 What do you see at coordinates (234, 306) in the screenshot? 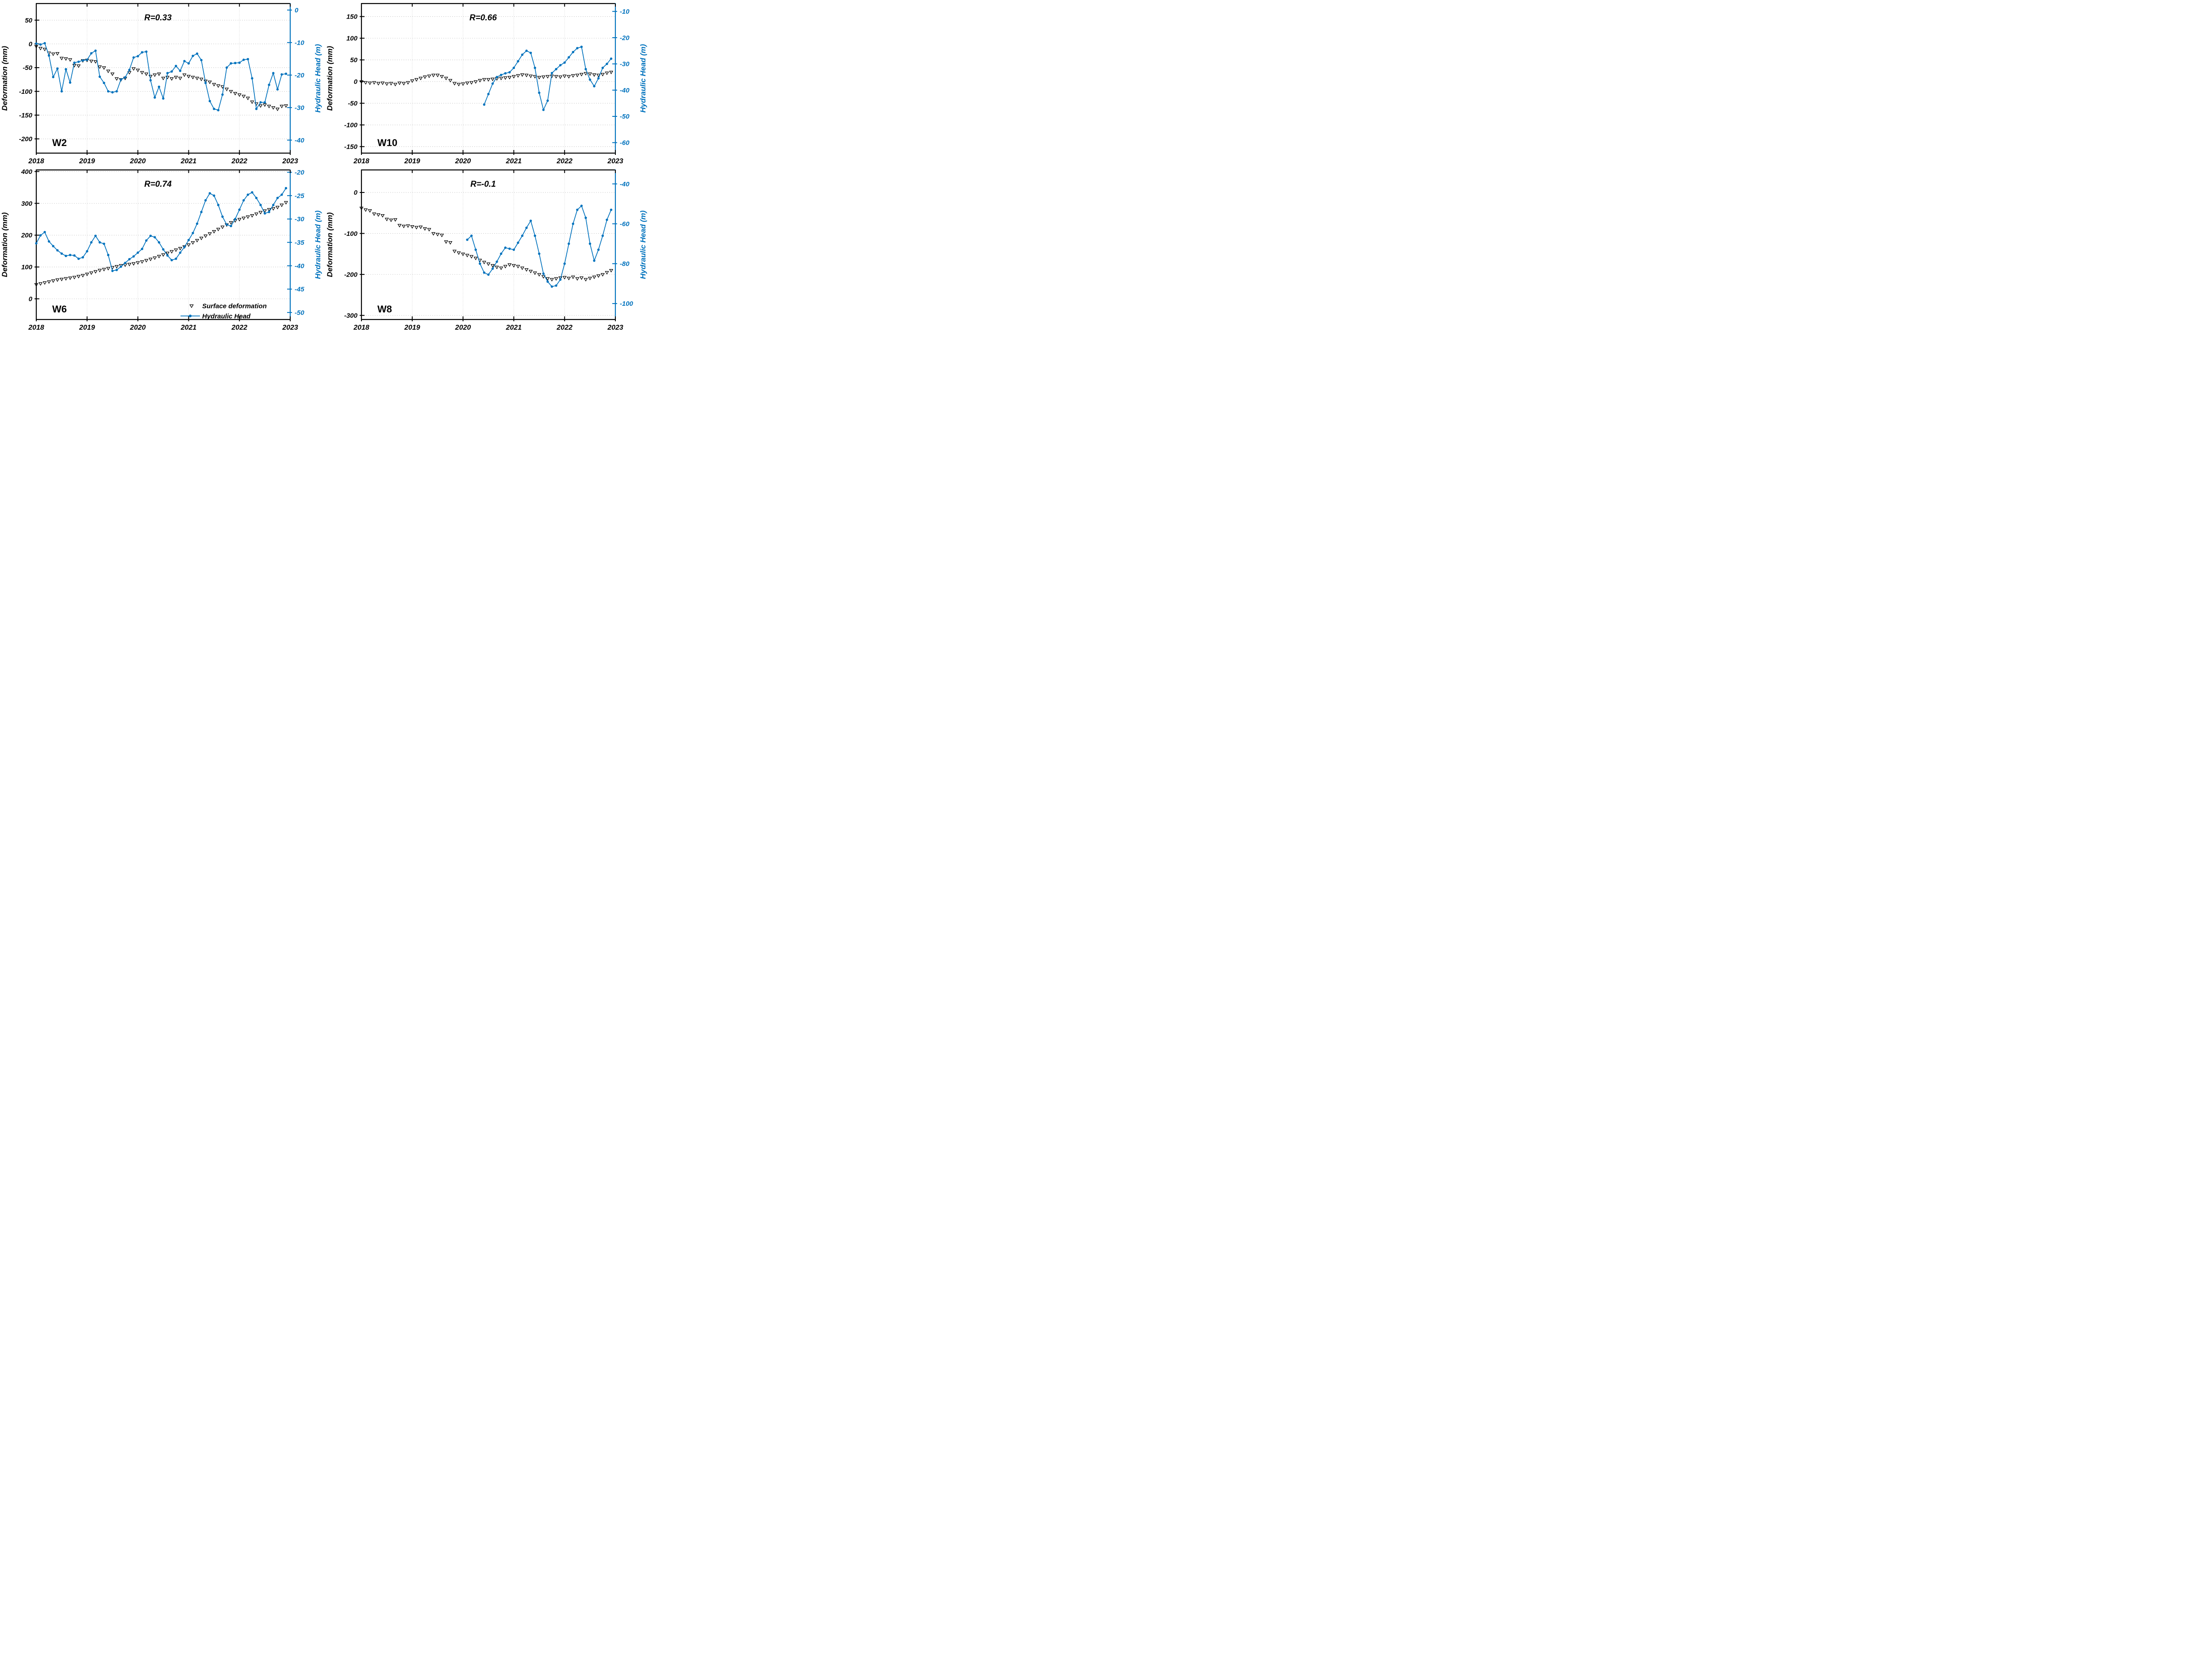
I see `legend-label-surface-deformation: Surface deformation` at bounding box center [234, 306].